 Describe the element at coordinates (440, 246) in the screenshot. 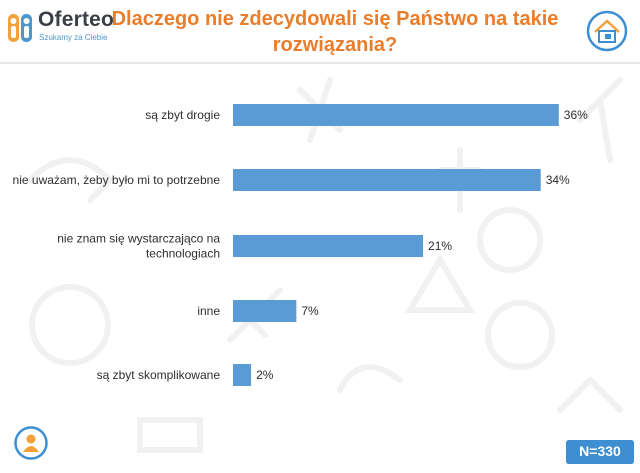

I see `value-label-2: 21%` at that location.